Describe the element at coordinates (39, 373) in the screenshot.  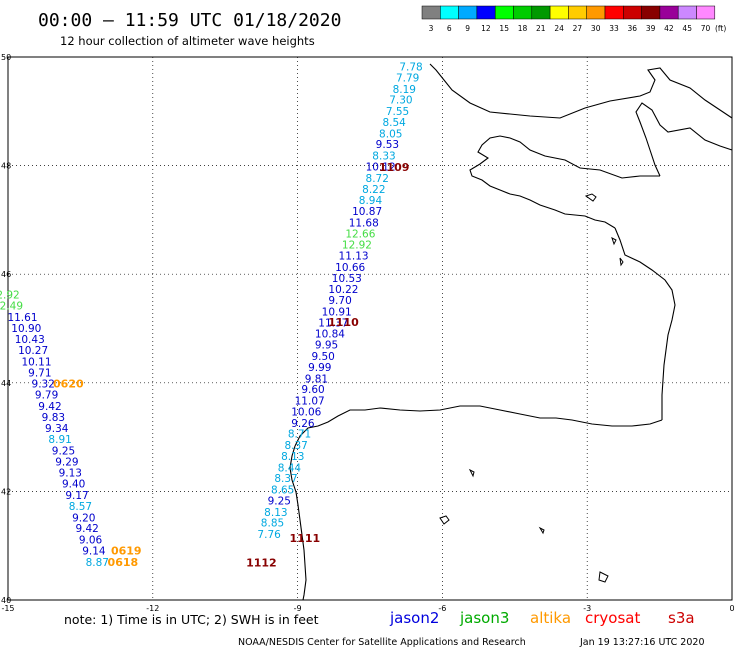
I see `wave-height-label: 9.71` at that location.